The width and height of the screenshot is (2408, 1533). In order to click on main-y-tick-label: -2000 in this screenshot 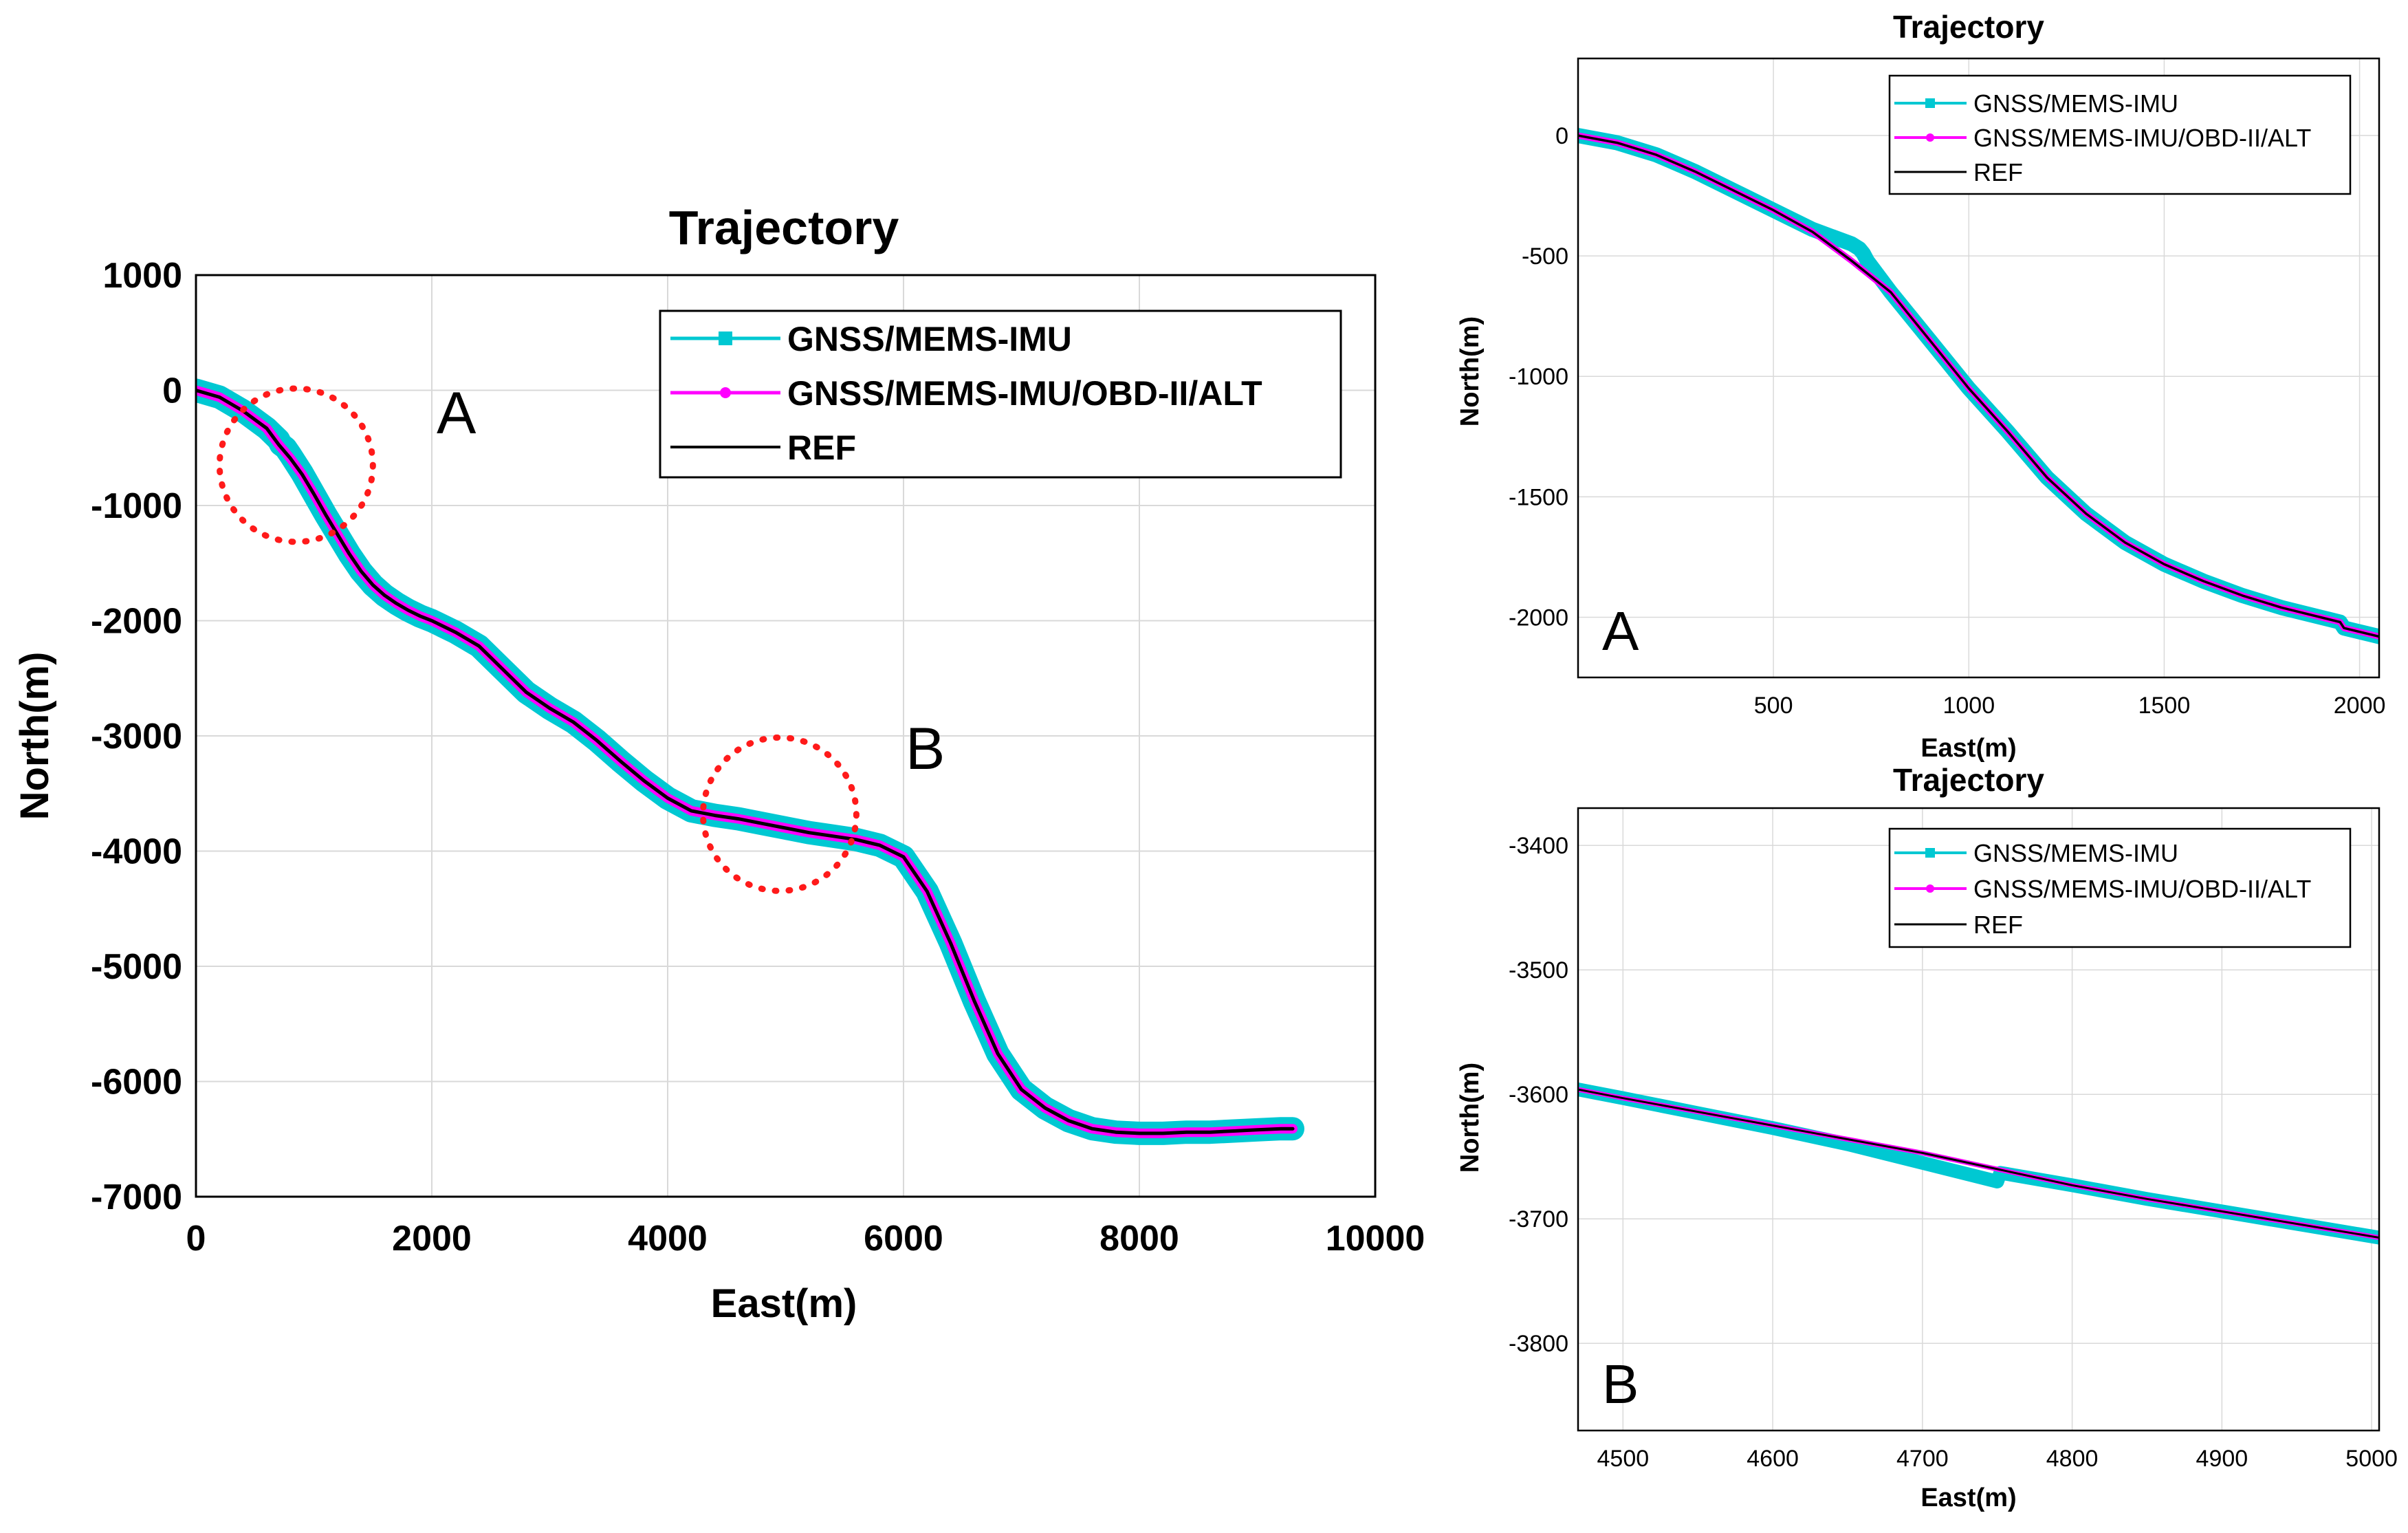, I will do `click(136, 622)`.